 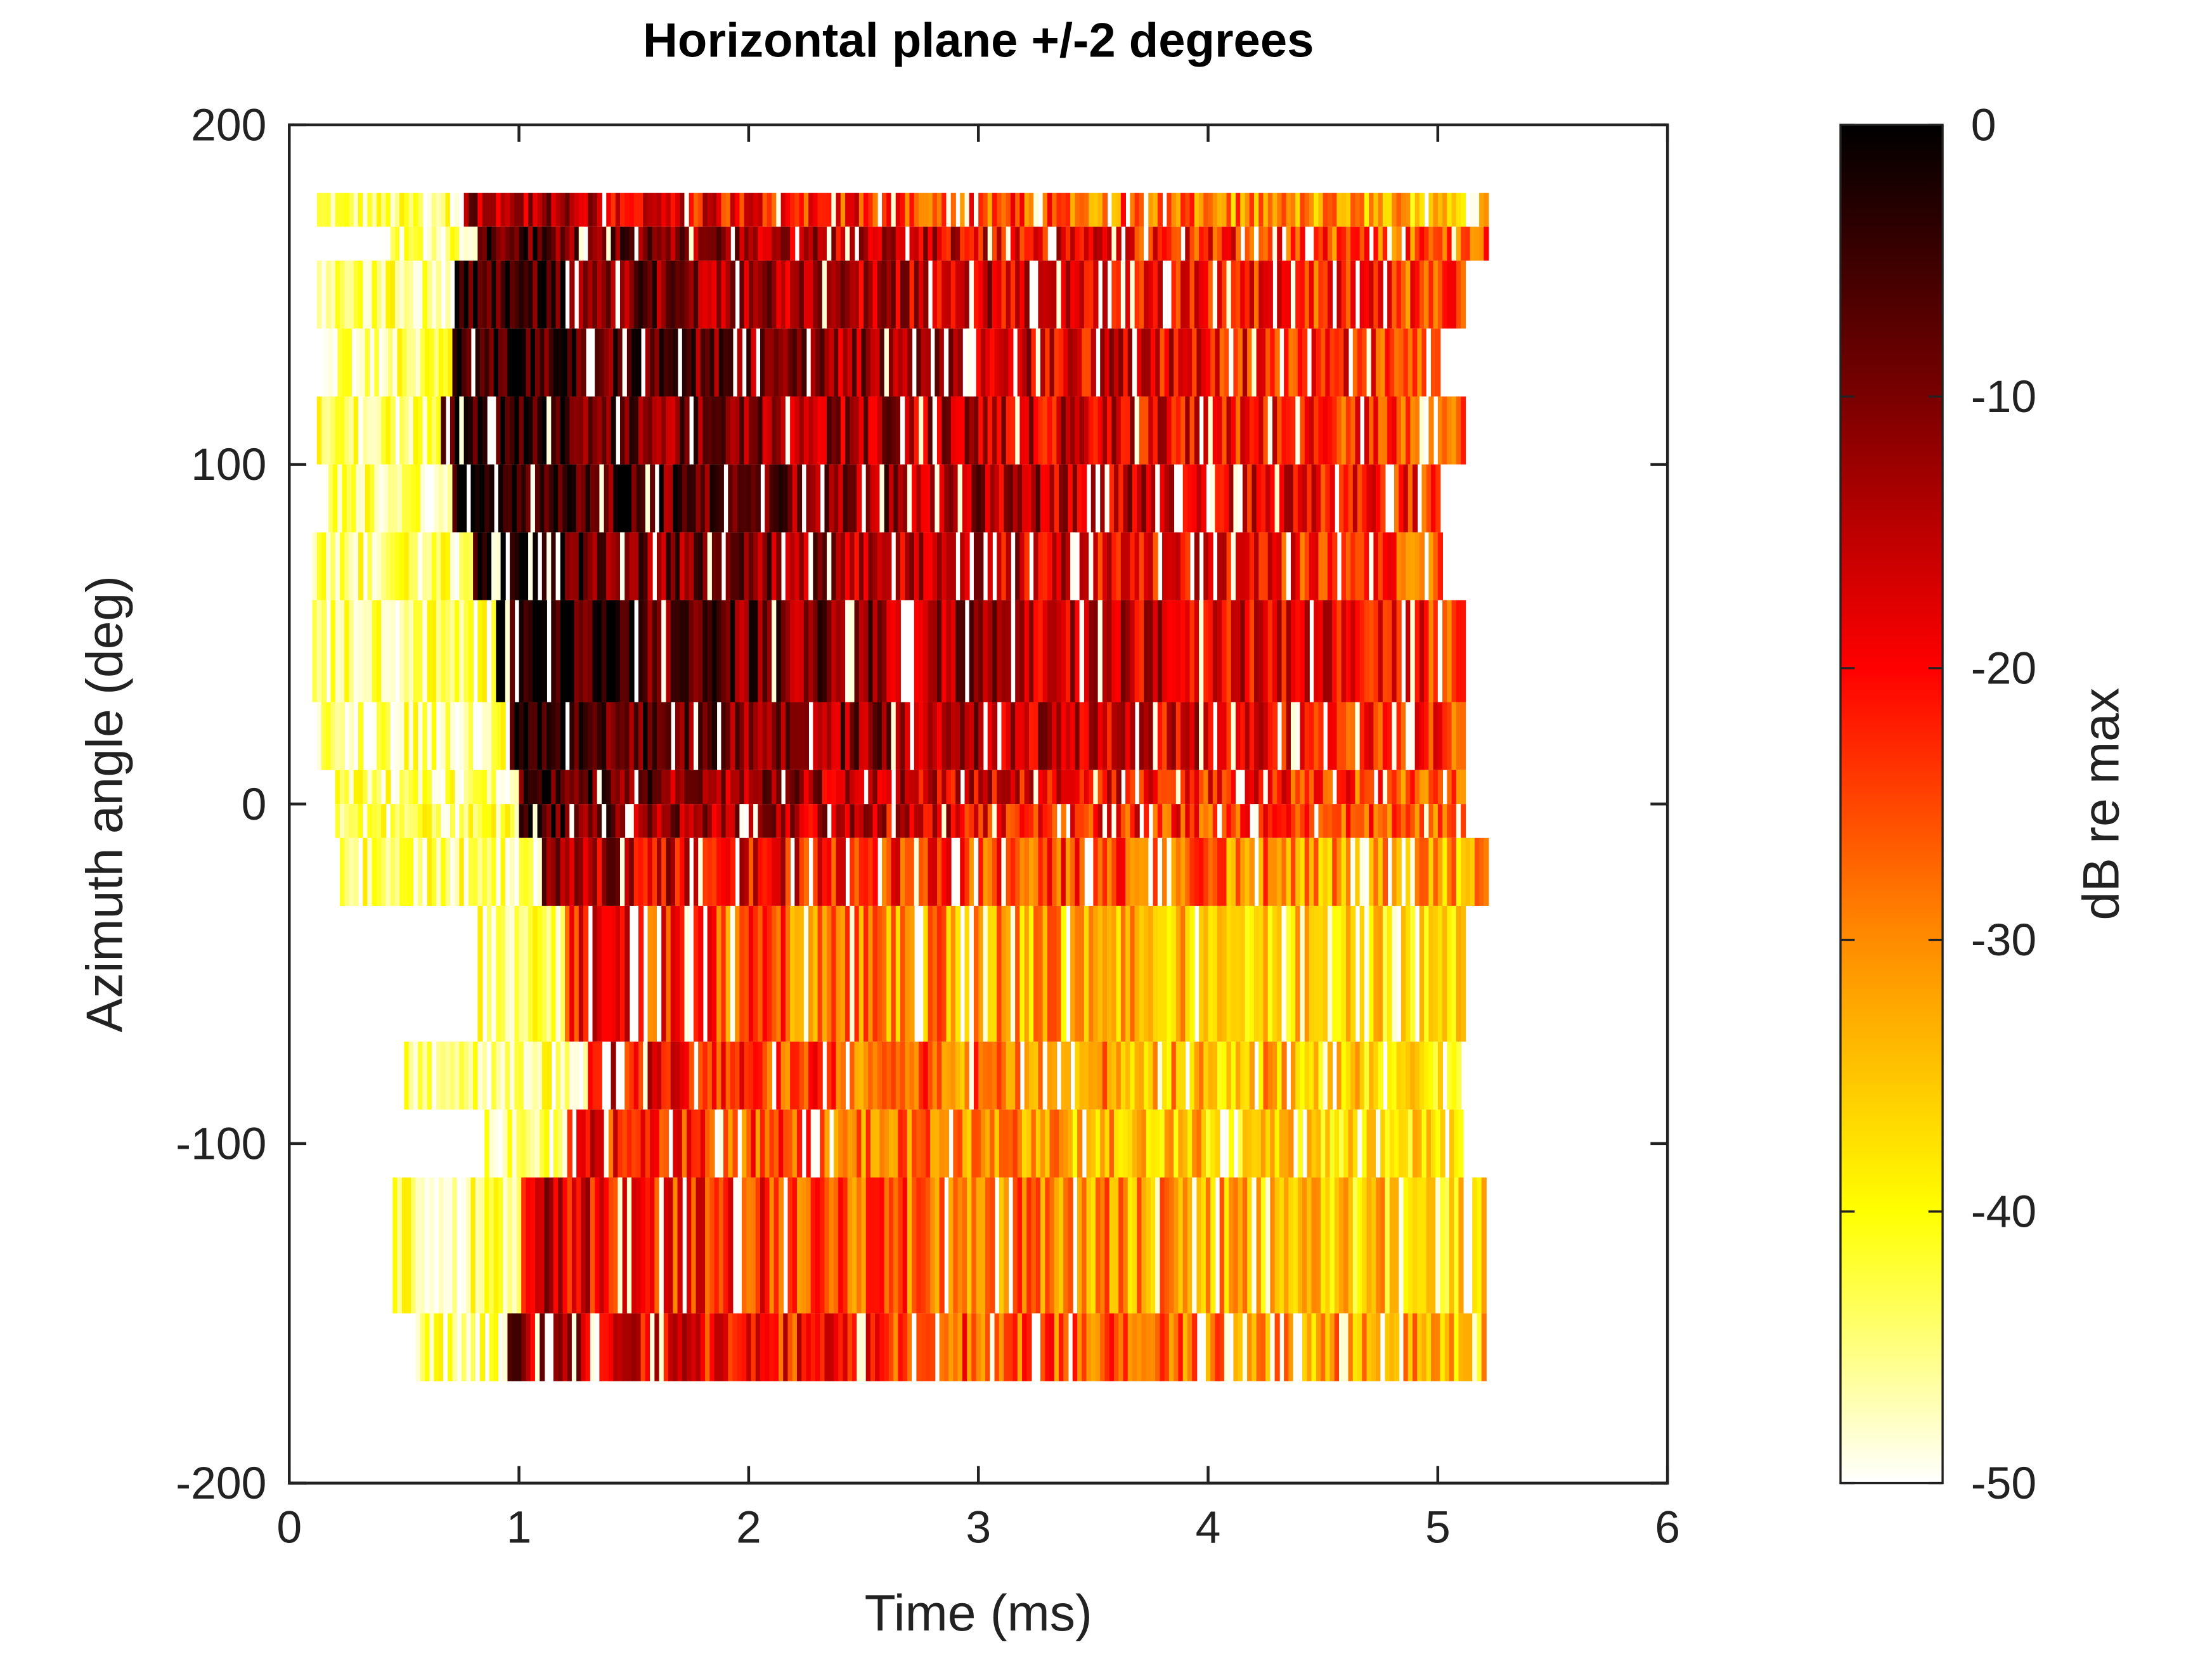 What do you see at coordinates (2003, 396) in the screenshot?
I see `colorbar-tick-label: -10` at bounding box center [2003, 396].